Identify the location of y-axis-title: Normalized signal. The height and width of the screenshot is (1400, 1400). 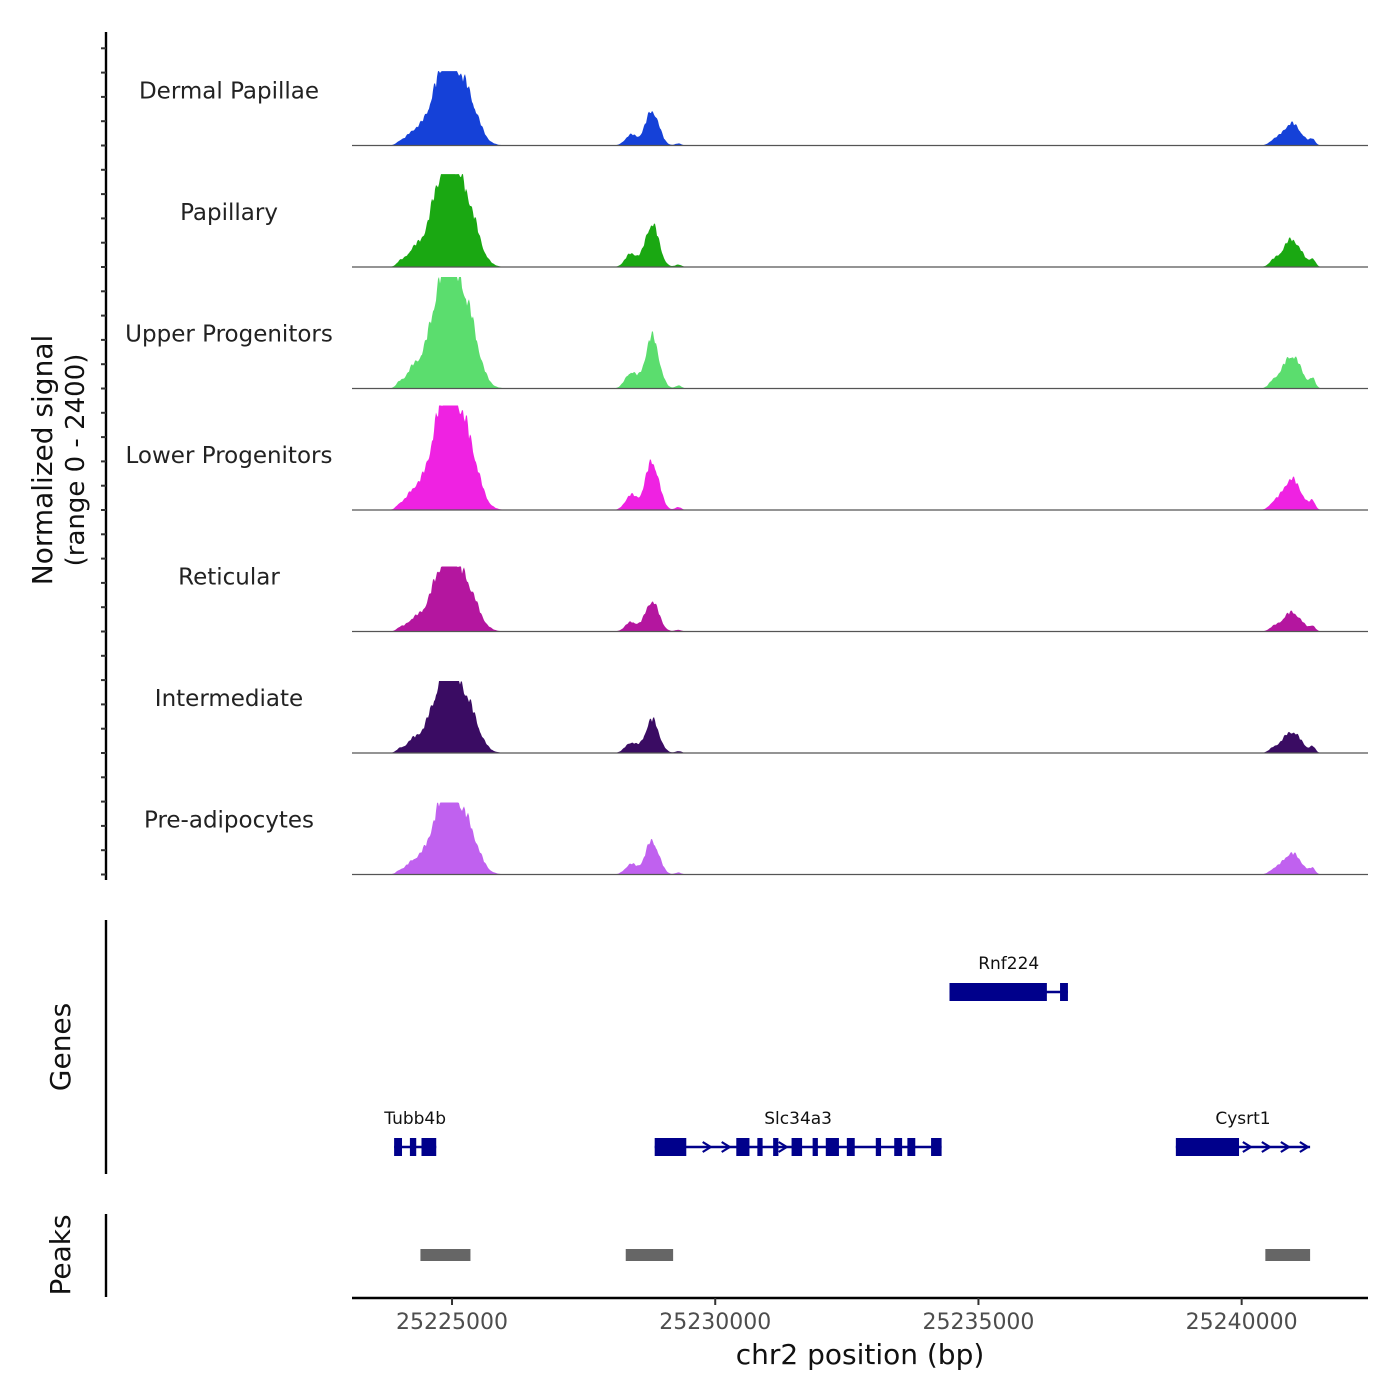
(42, 460).